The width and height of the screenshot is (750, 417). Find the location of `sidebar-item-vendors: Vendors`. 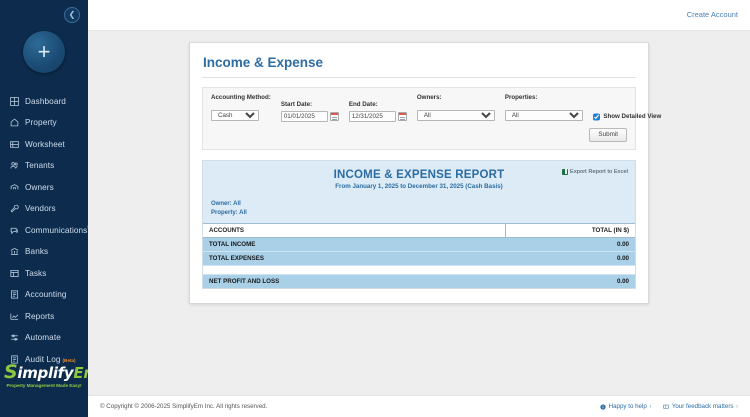

sidebar-item-vendors: Vendors is located at coordinates (44, 209).